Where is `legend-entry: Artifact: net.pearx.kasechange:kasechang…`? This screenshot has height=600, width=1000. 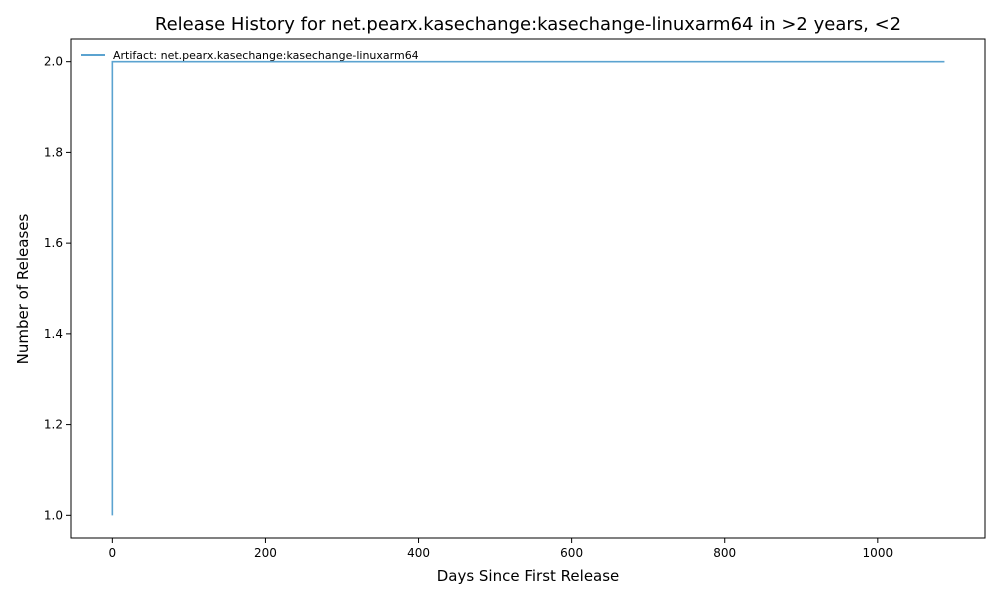 legend-entry: Artifact: net.pearx.kasechange:kasechang… is located at coordinates (266, 55).